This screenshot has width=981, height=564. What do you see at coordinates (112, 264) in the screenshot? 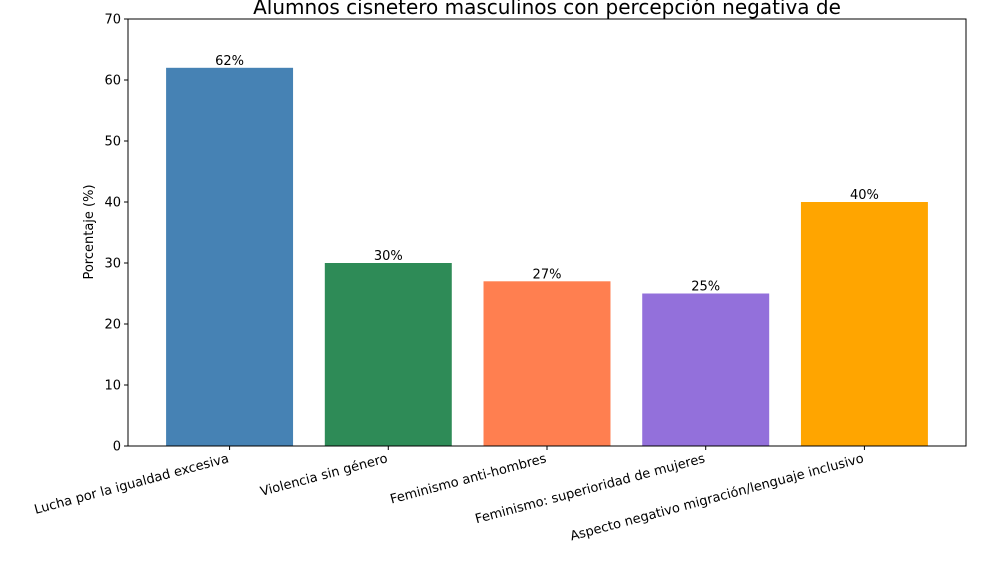
I see `y-tick-label: 30` at bounding box center [112, 264].